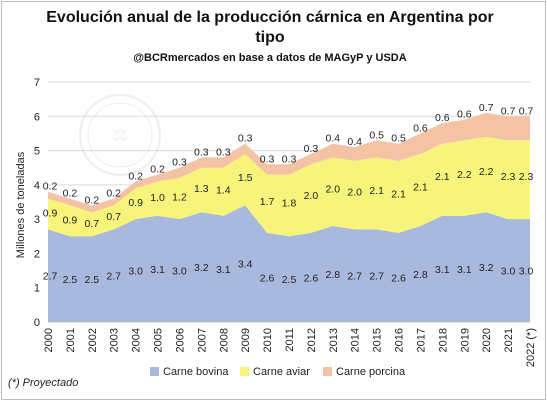 The image size is (547, 401). What do you see at coordinates (37, 152) in the screenshot?
I see `y-tick-label: 5` at bounding box center [37, 152].